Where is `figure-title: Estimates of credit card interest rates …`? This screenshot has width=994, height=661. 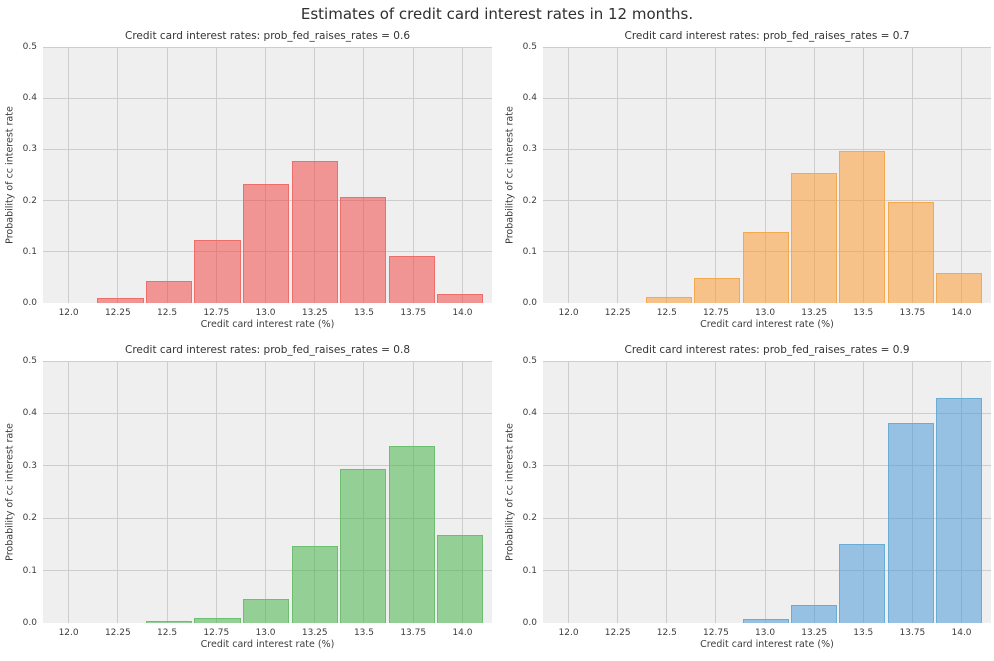 figure-title: Estimates of credit card interest rates … is located at coordinates (497, 14).